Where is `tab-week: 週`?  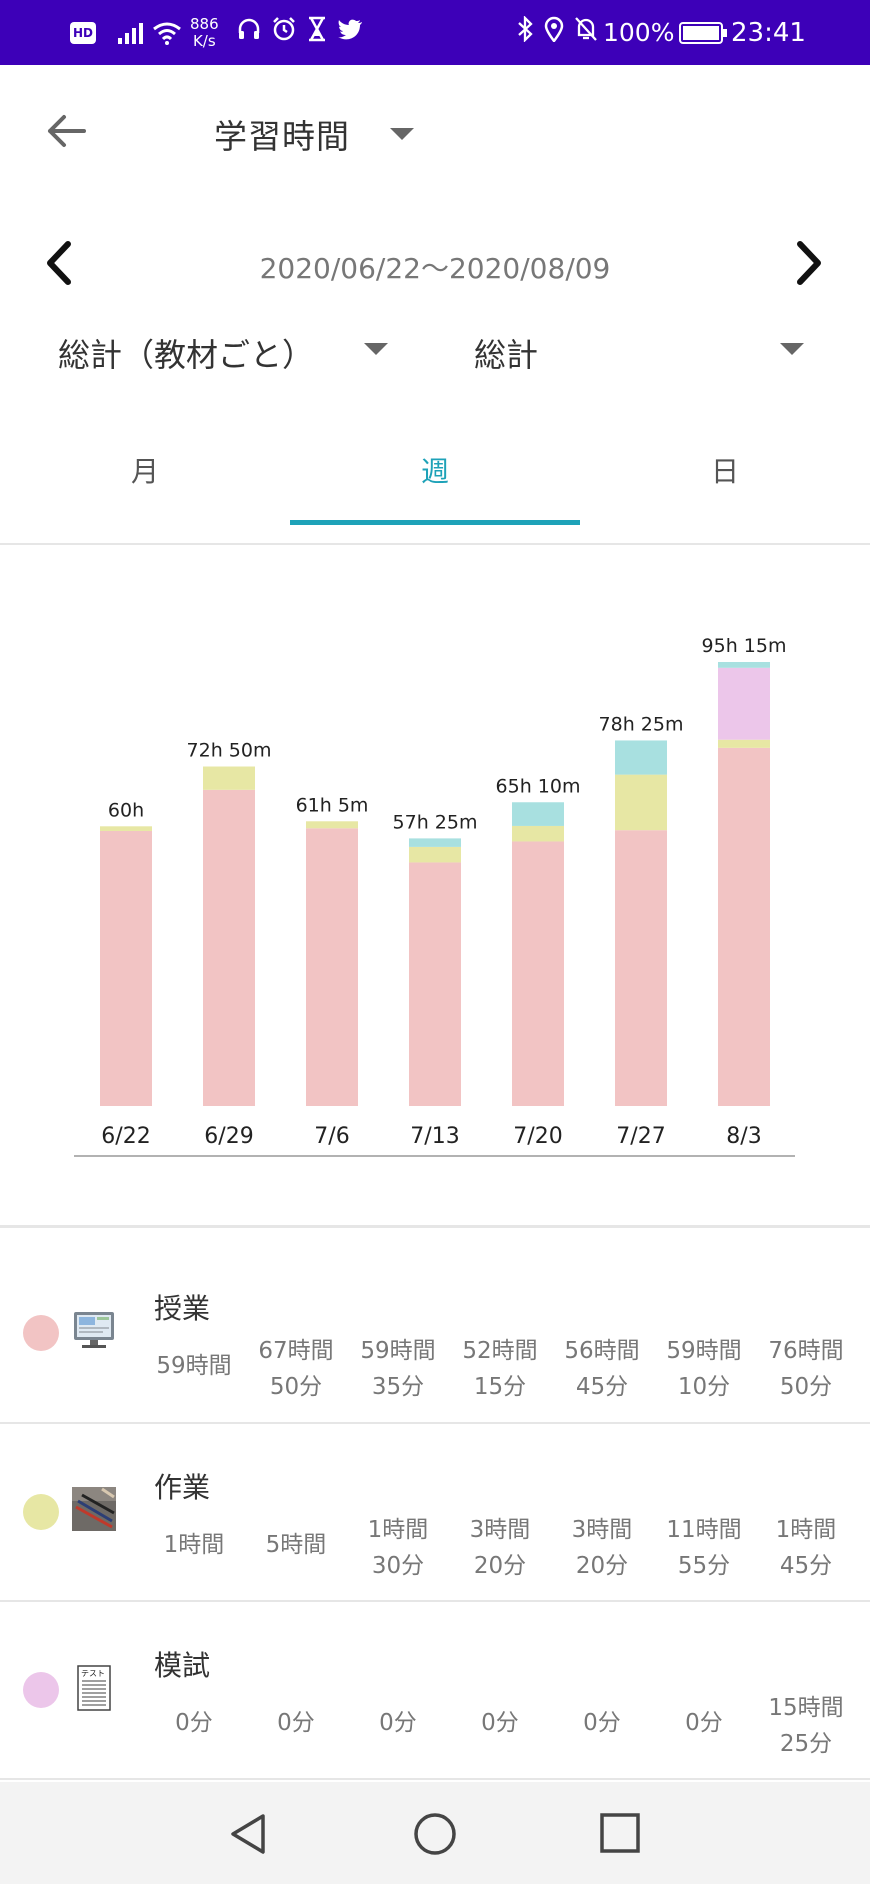
tab-week: 週 is located at coordinates (434, 471).